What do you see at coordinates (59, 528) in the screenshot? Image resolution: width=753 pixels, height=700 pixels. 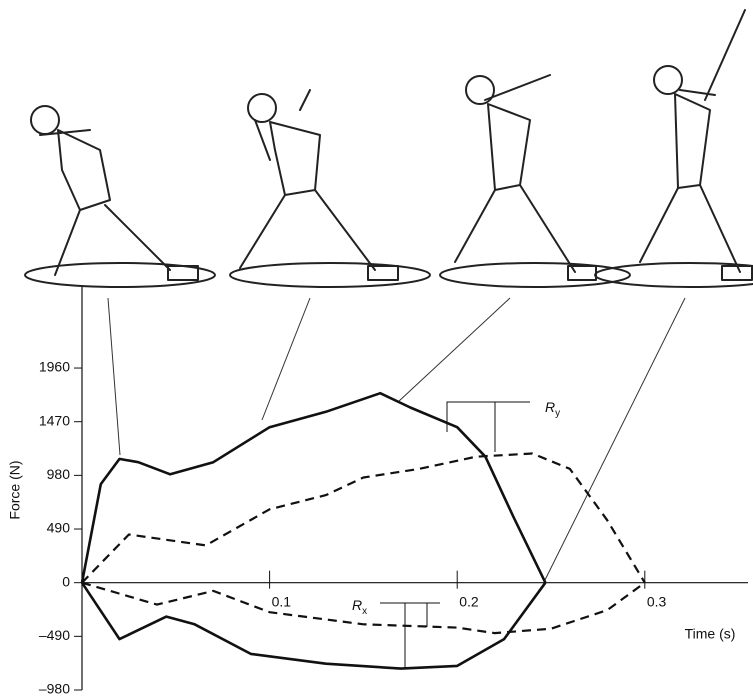 I see `y-tick-label: 490` at bounding box center [59, 528].